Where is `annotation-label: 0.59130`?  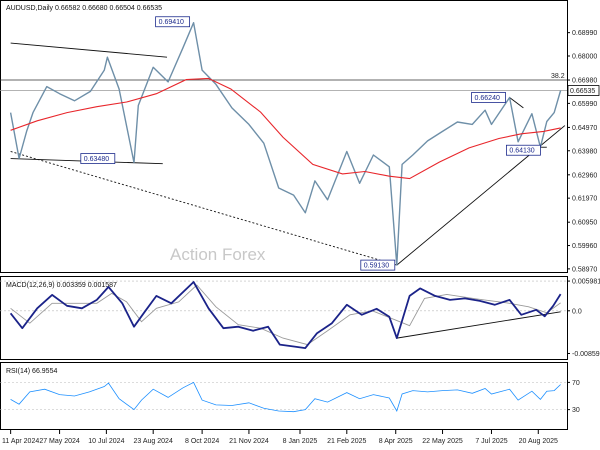
annotation-label: 0.59130 is located at coordinates (376, 266).